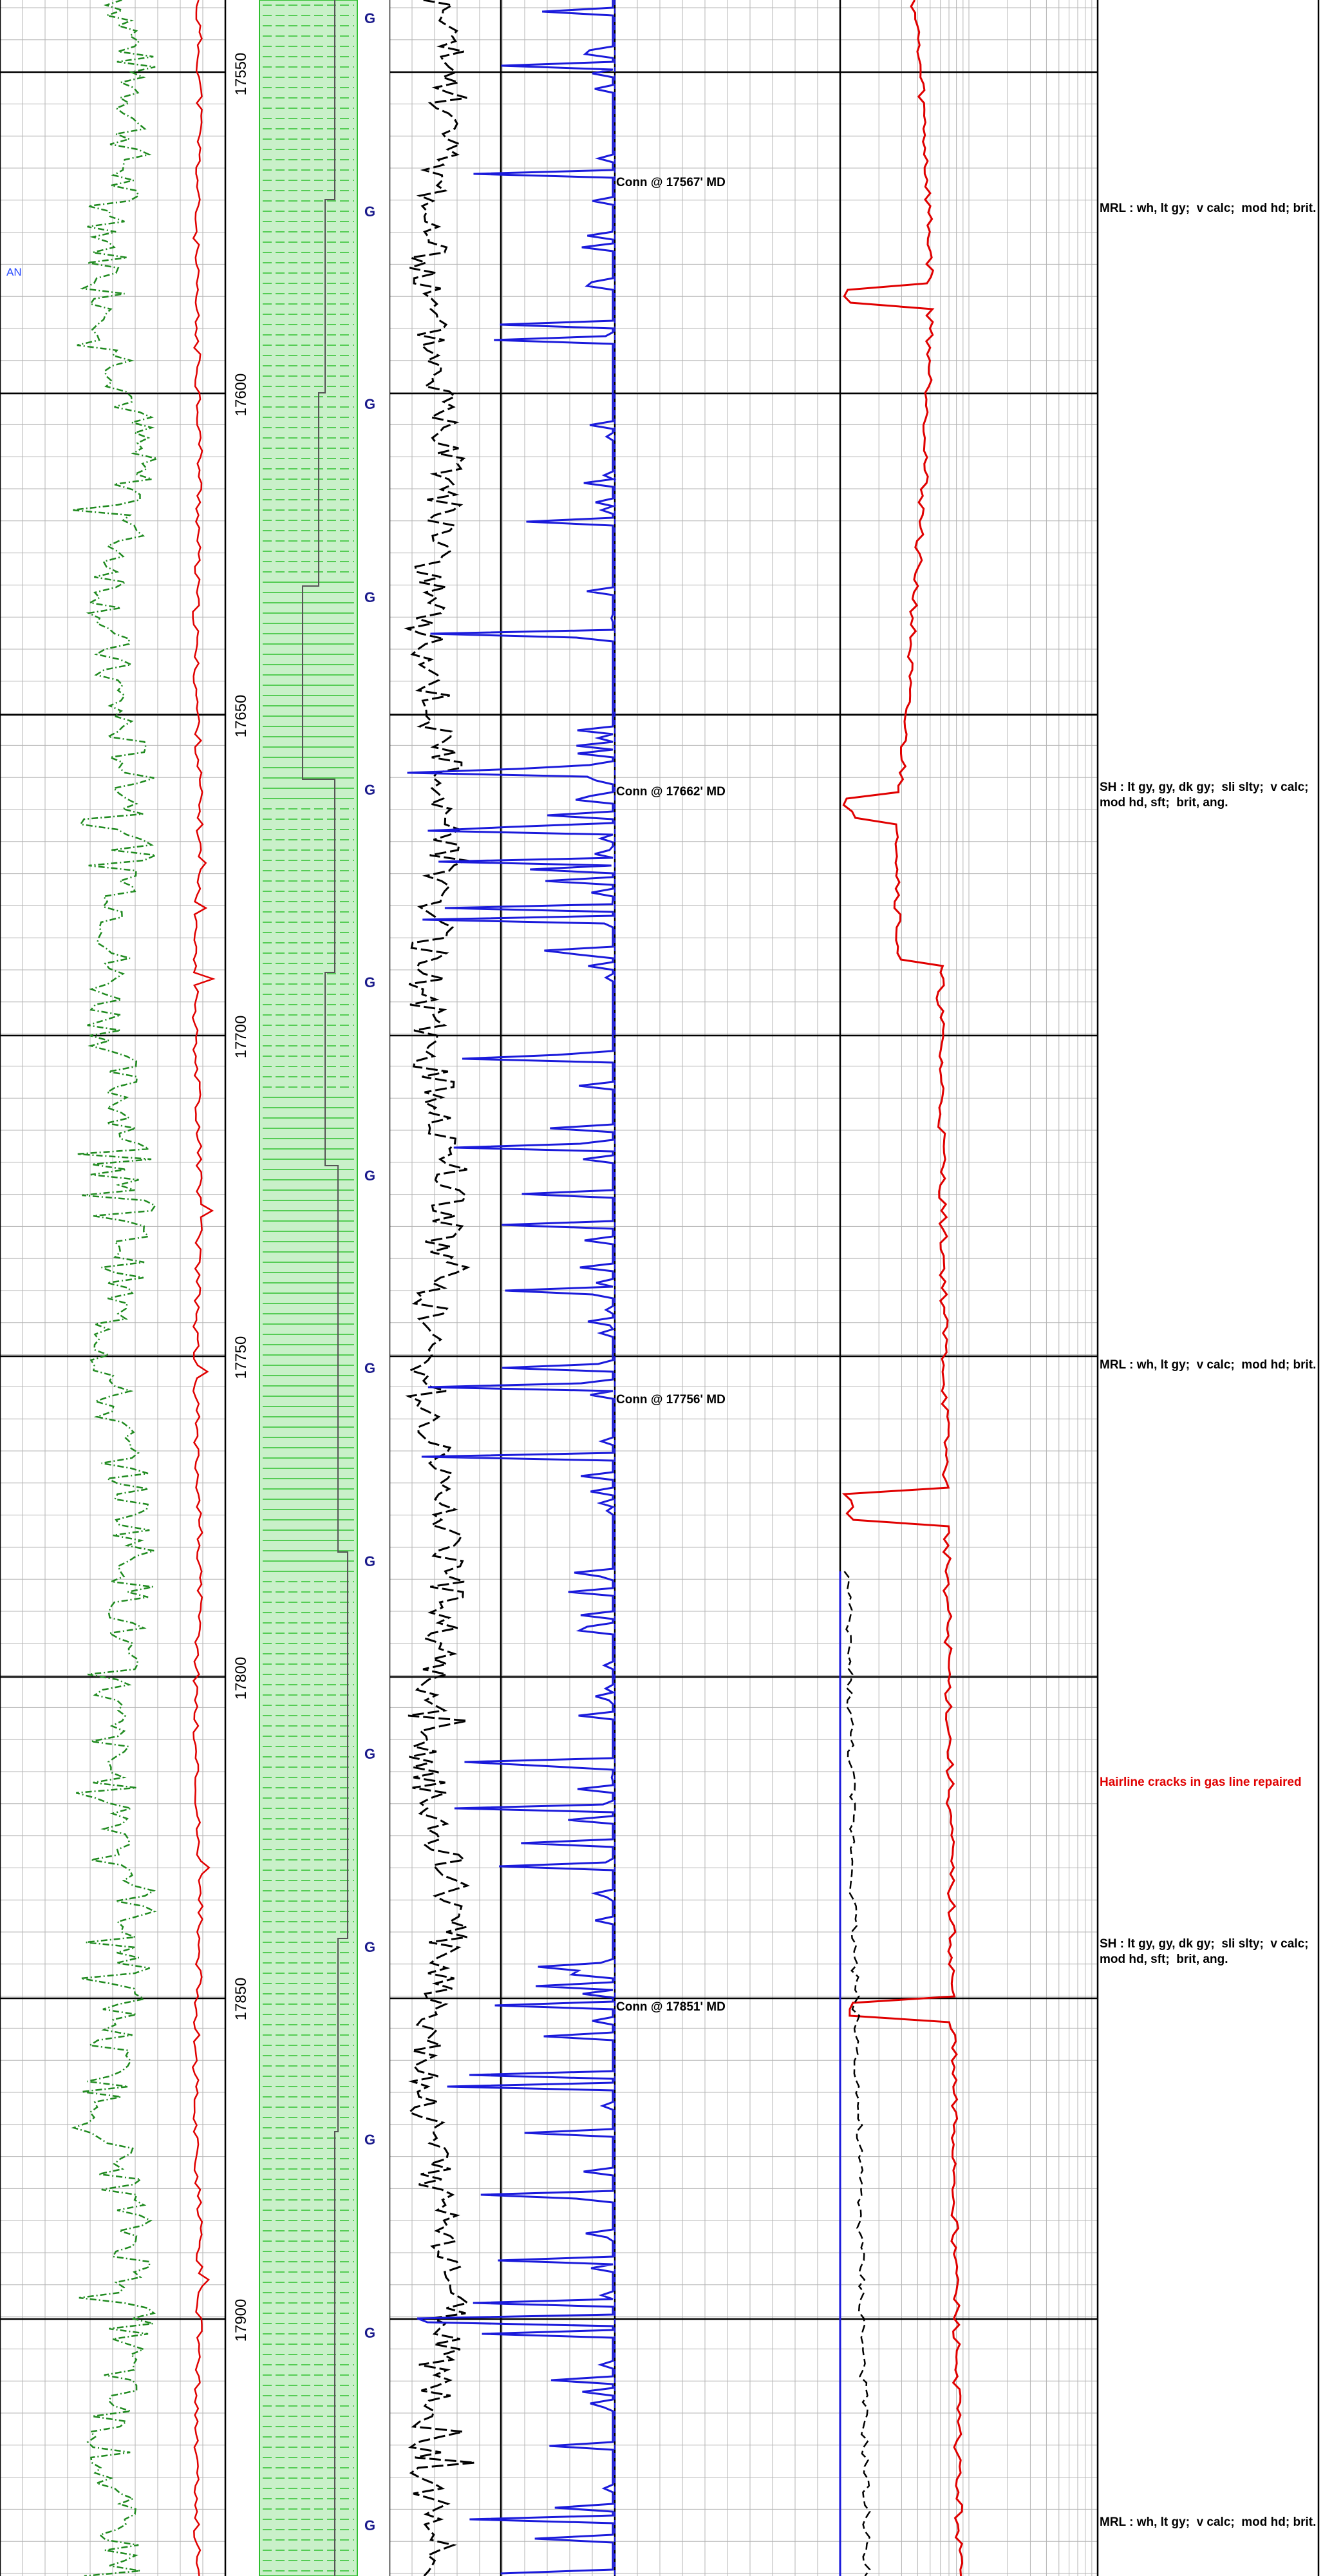 This screenshot has height=2576, width=1323. What do you see at coordinates (241, 716) in the screenshot?
I see `depth-label: 17650` at bounding box center [241, 716].